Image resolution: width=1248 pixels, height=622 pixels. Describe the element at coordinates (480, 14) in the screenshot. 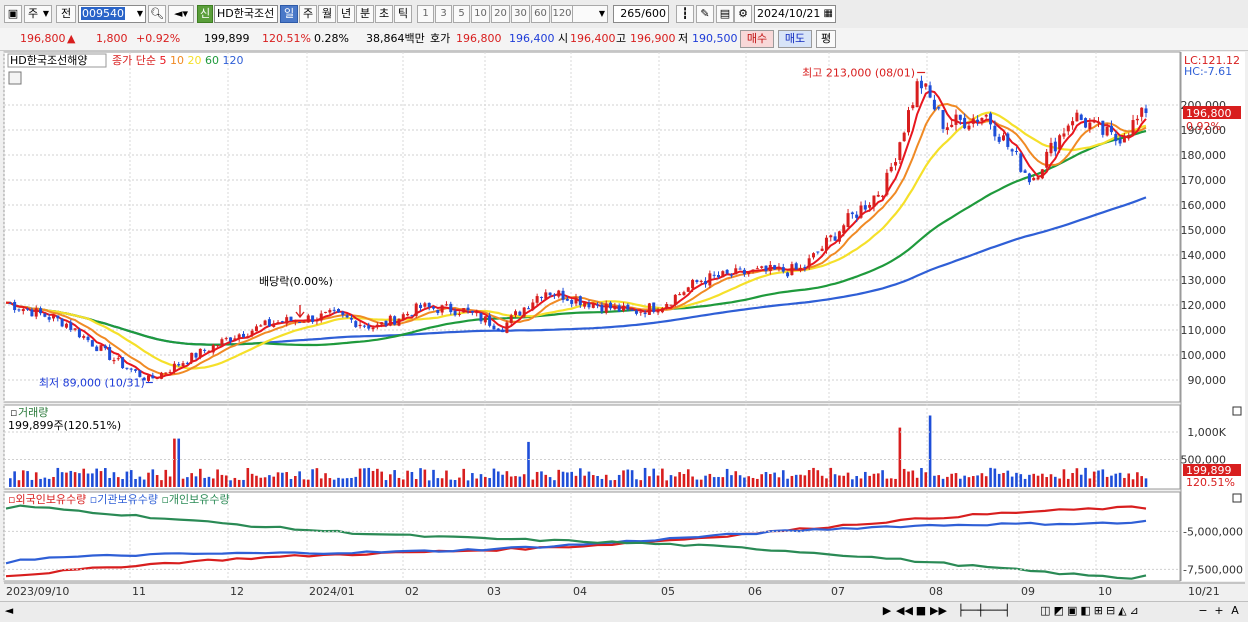

I see `interval-button: 10` at that location.